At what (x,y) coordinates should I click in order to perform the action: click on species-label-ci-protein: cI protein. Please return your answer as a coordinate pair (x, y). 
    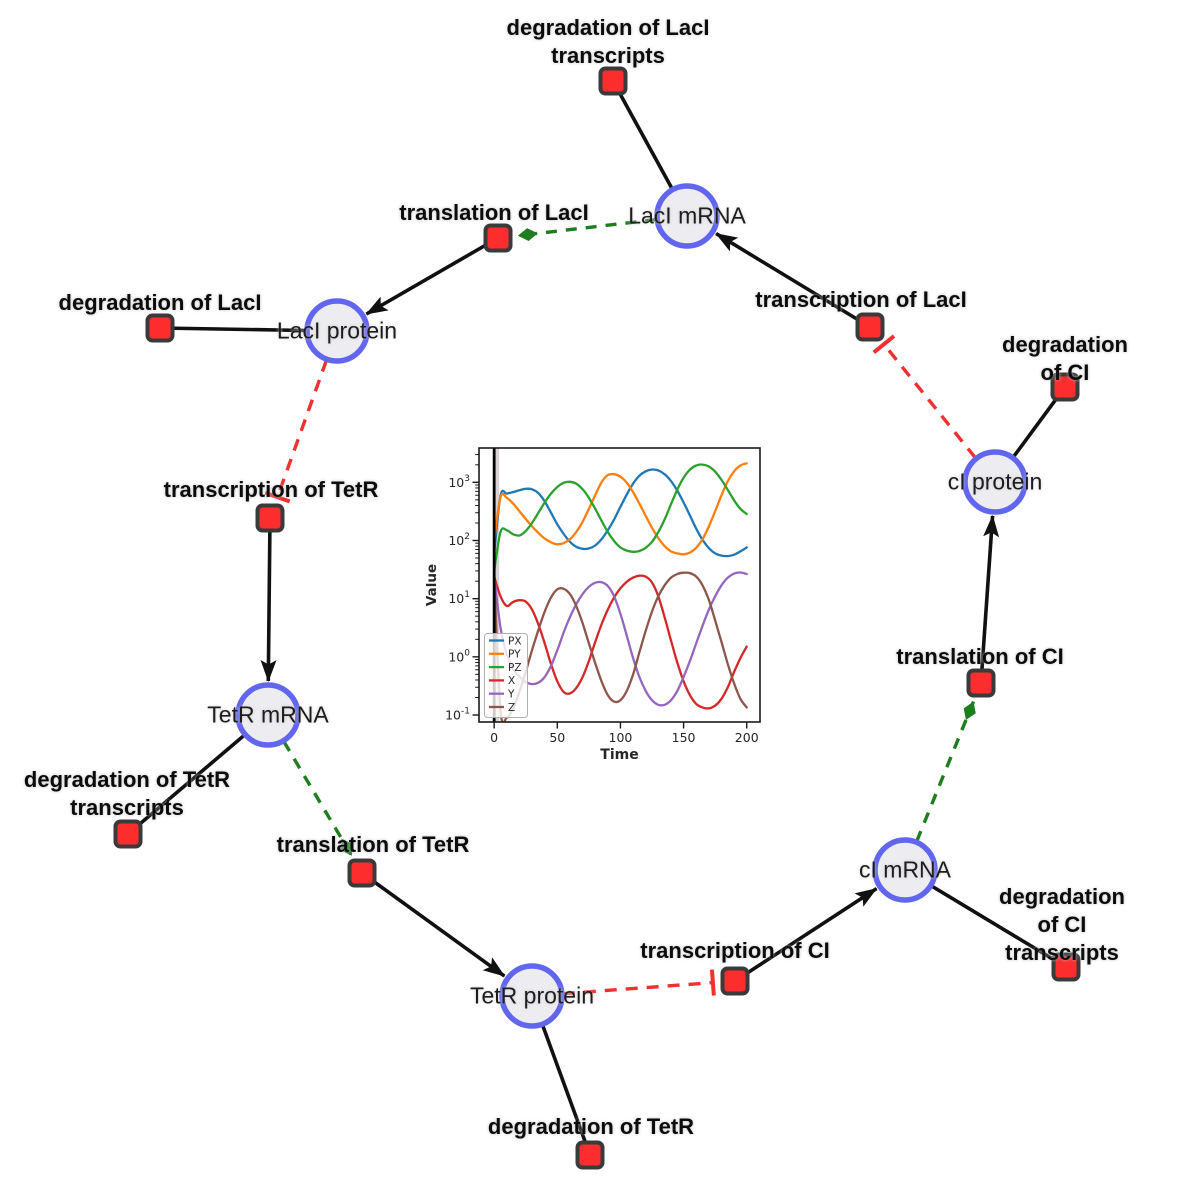
    Looking at the image, I should click on (995, 481).